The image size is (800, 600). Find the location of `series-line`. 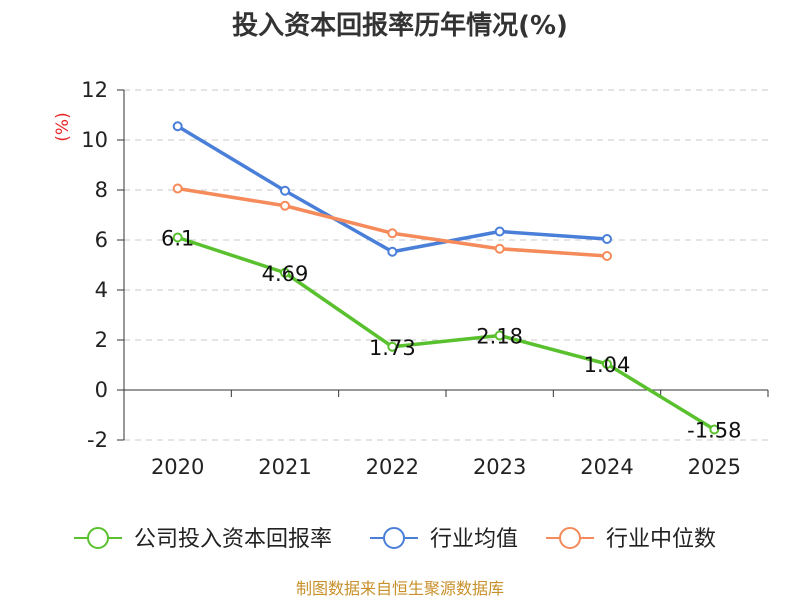

series-line is located at coordinates (392, 222).